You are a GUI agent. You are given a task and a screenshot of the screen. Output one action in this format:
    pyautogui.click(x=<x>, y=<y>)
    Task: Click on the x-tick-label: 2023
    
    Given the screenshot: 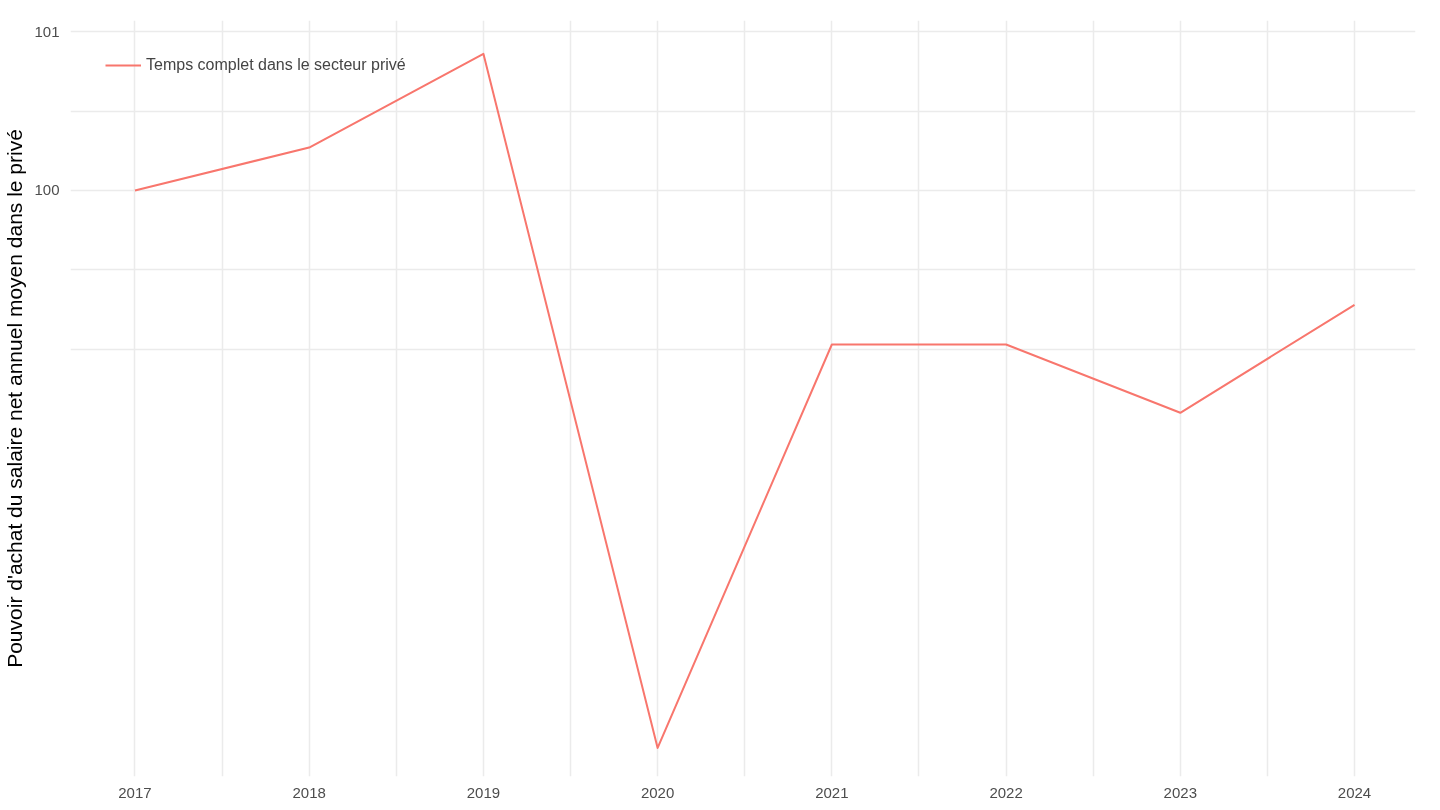 What is the action you would take?
    pyautogui.click(x=1180, y=792)
    